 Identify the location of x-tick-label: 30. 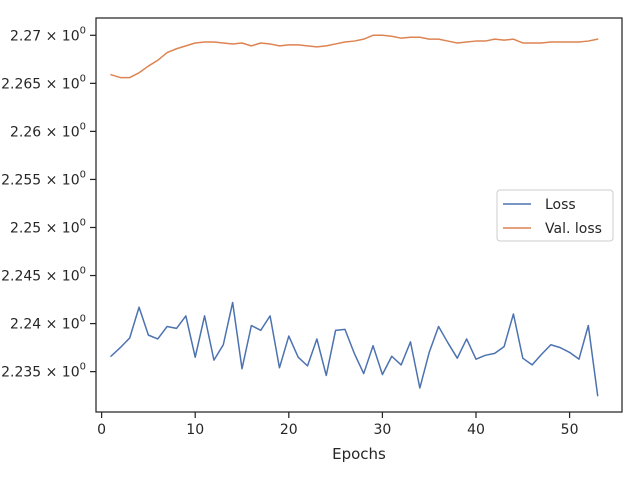
(382, 430).